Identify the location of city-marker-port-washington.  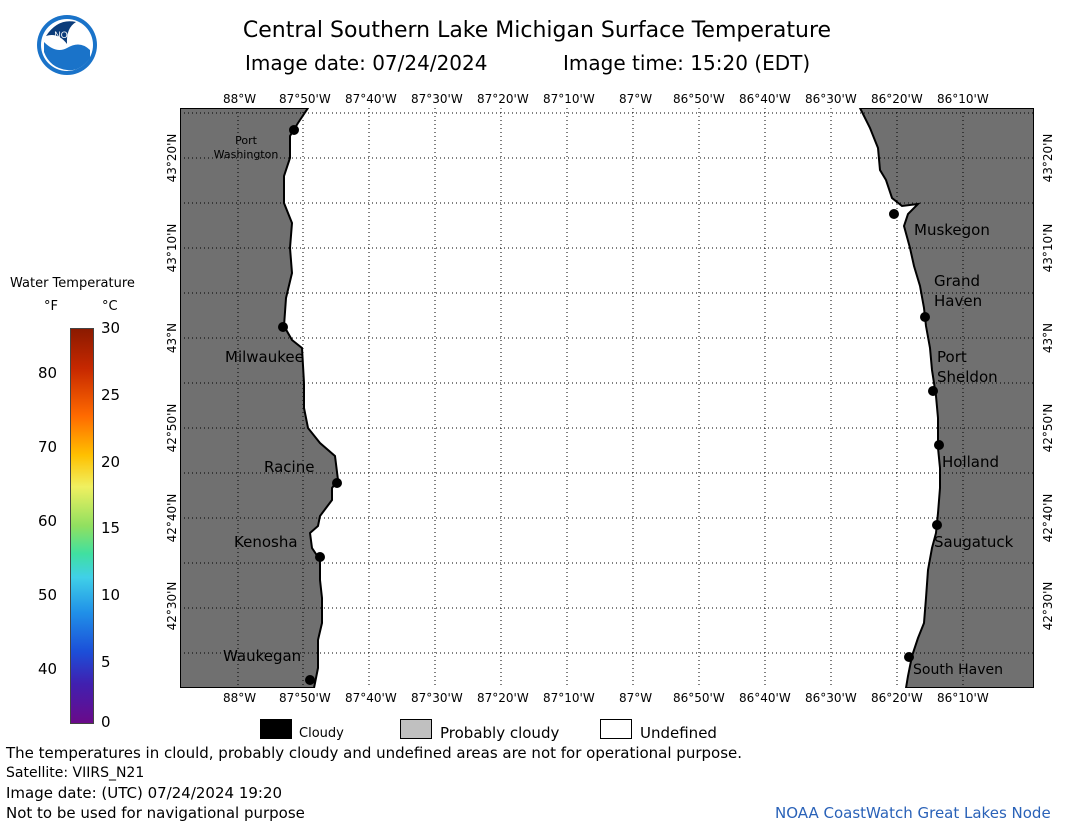
(294, 130).